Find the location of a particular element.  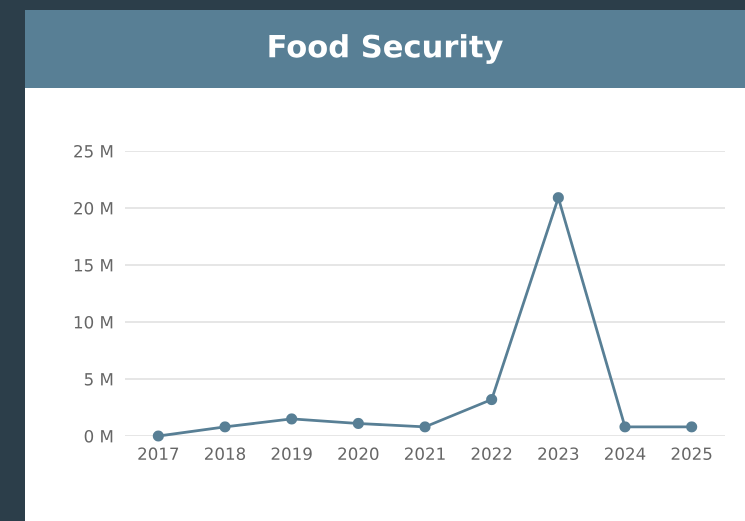

y-tick-label: 0 M is located at coordinates (98, 436).